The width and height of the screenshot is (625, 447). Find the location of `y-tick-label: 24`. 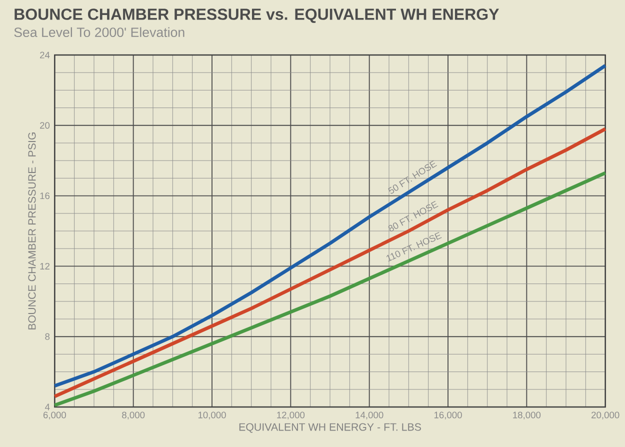

y-tick-label: 24 is located at coordinates (45, 55).